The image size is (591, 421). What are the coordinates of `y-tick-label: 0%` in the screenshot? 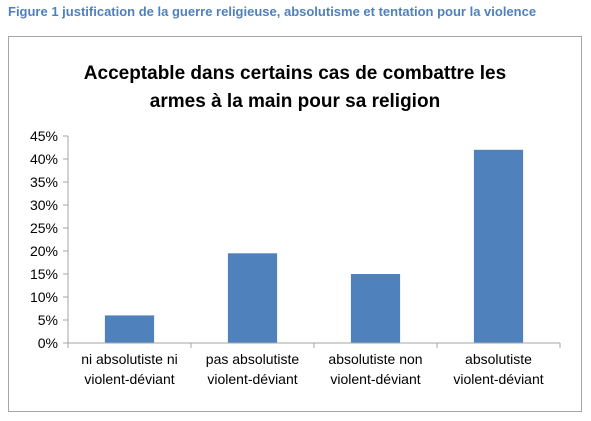 It's located at (48, 343).